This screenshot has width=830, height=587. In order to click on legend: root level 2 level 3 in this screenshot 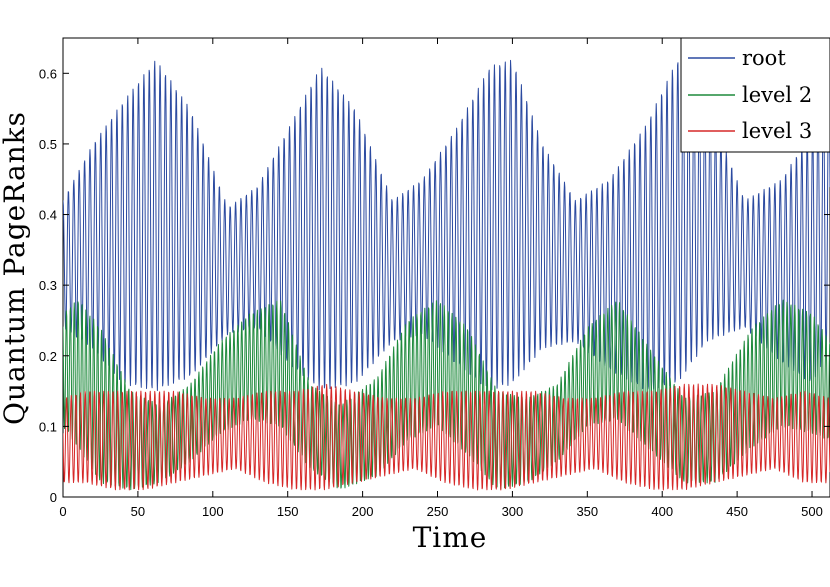, I will do `click(755, 95)`.